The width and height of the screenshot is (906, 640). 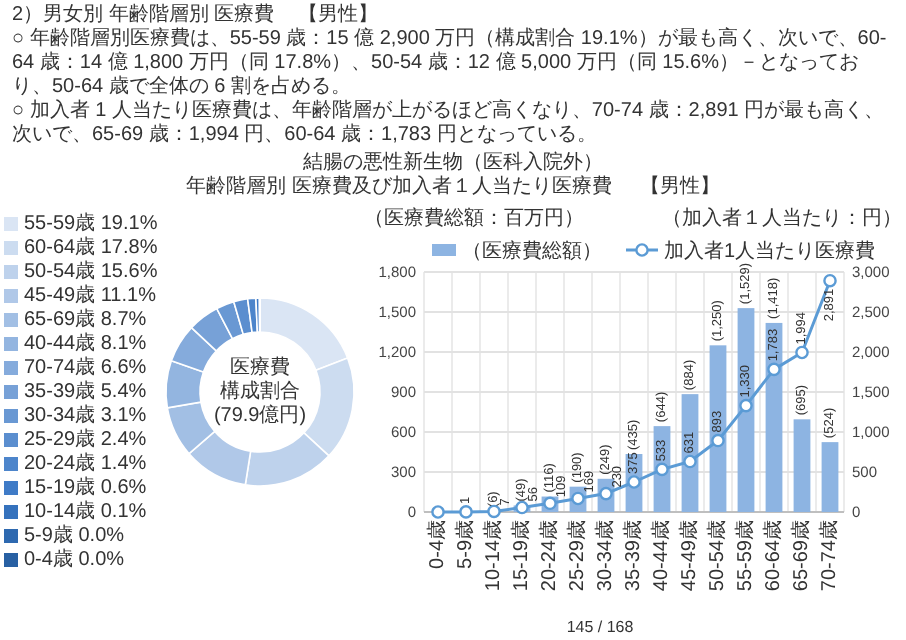 I want to click on legend-label: 35-39歳 5.4%, so click(x=85, y=391).